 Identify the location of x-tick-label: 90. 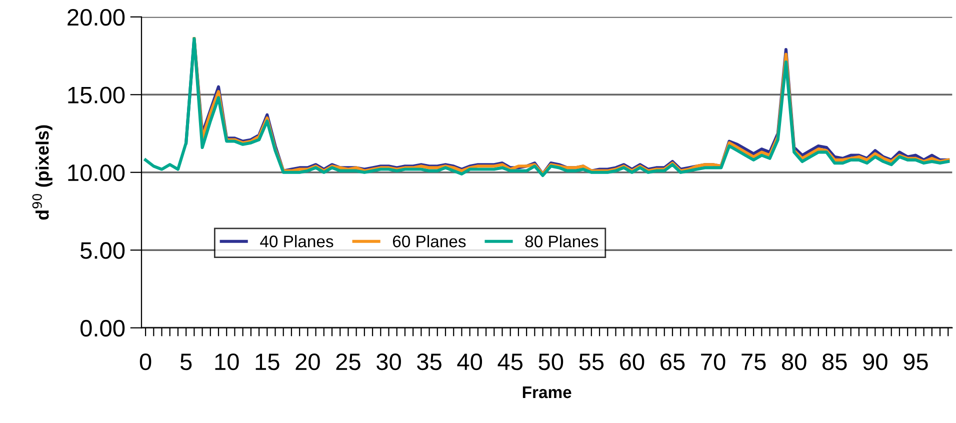
(875, 361).